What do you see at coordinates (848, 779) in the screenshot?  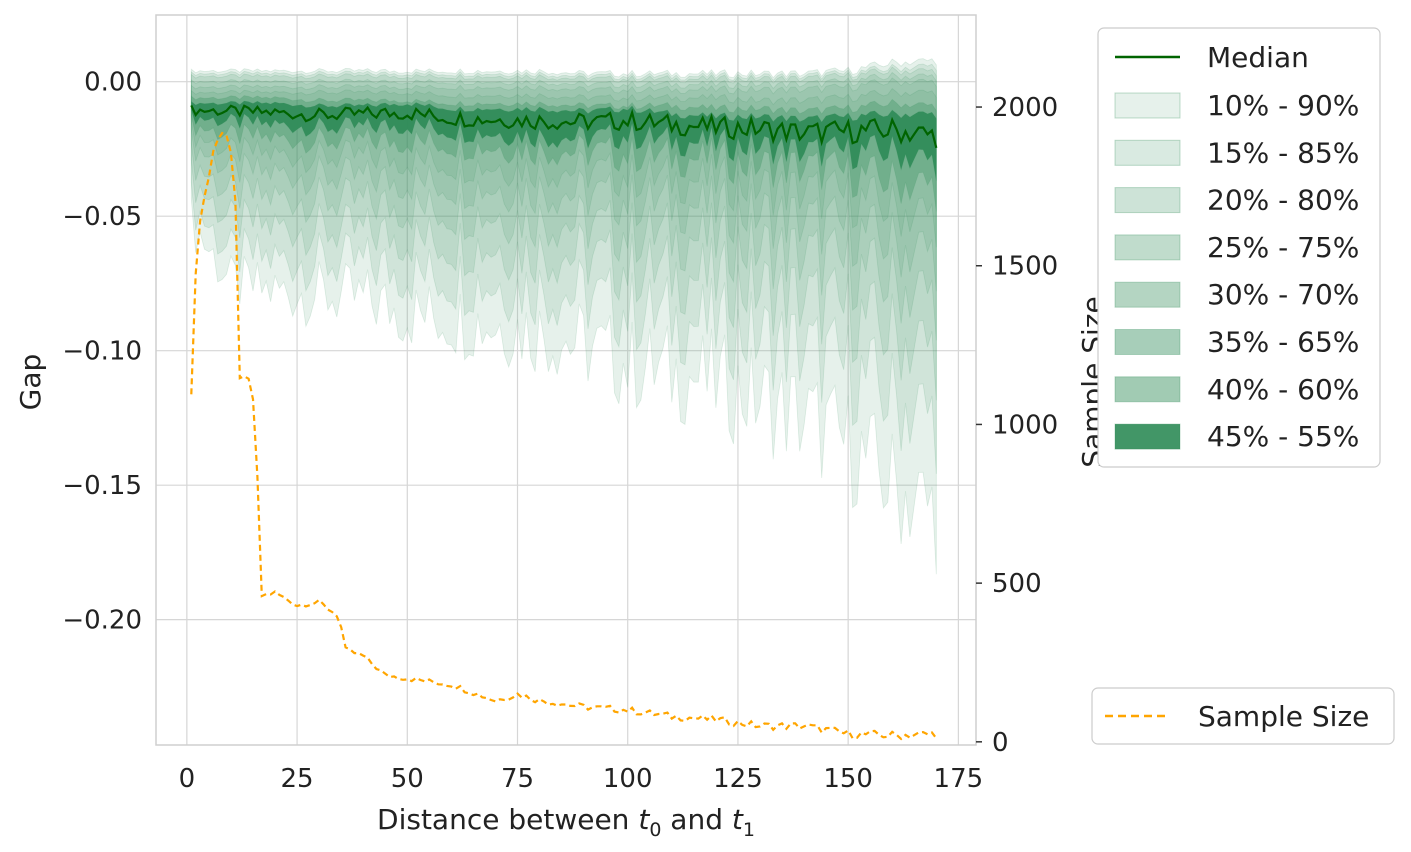 I see `x-tick-label: 150` at bounding box center [848, 779].